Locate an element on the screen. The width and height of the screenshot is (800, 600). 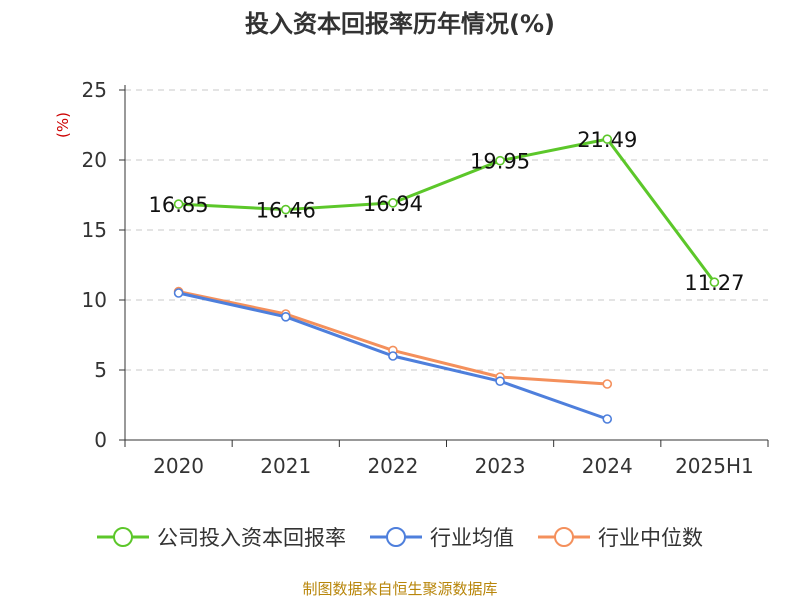
data-label: 11.27 is located at coordinates (714, 283).